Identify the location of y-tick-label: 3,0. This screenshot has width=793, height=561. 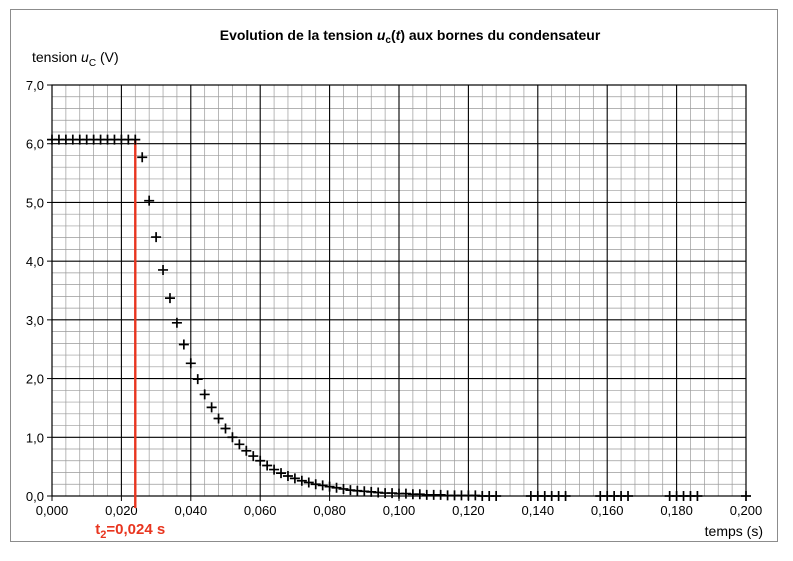
(35, 320).